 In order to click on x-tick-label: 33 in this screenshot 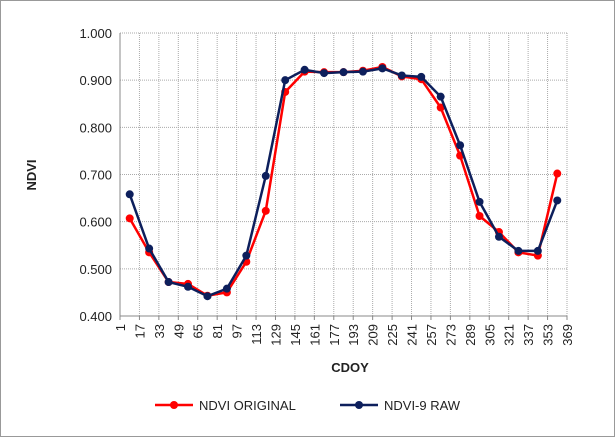, I will do `click(159, 331)`.